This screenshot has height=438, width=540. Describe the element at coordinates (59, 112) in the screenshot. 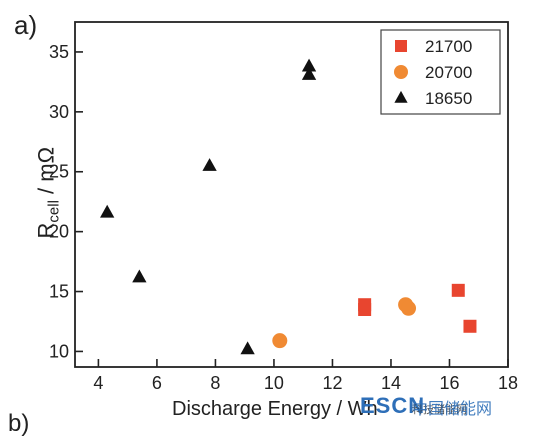

I see `y-tick-label: 30` at that location.